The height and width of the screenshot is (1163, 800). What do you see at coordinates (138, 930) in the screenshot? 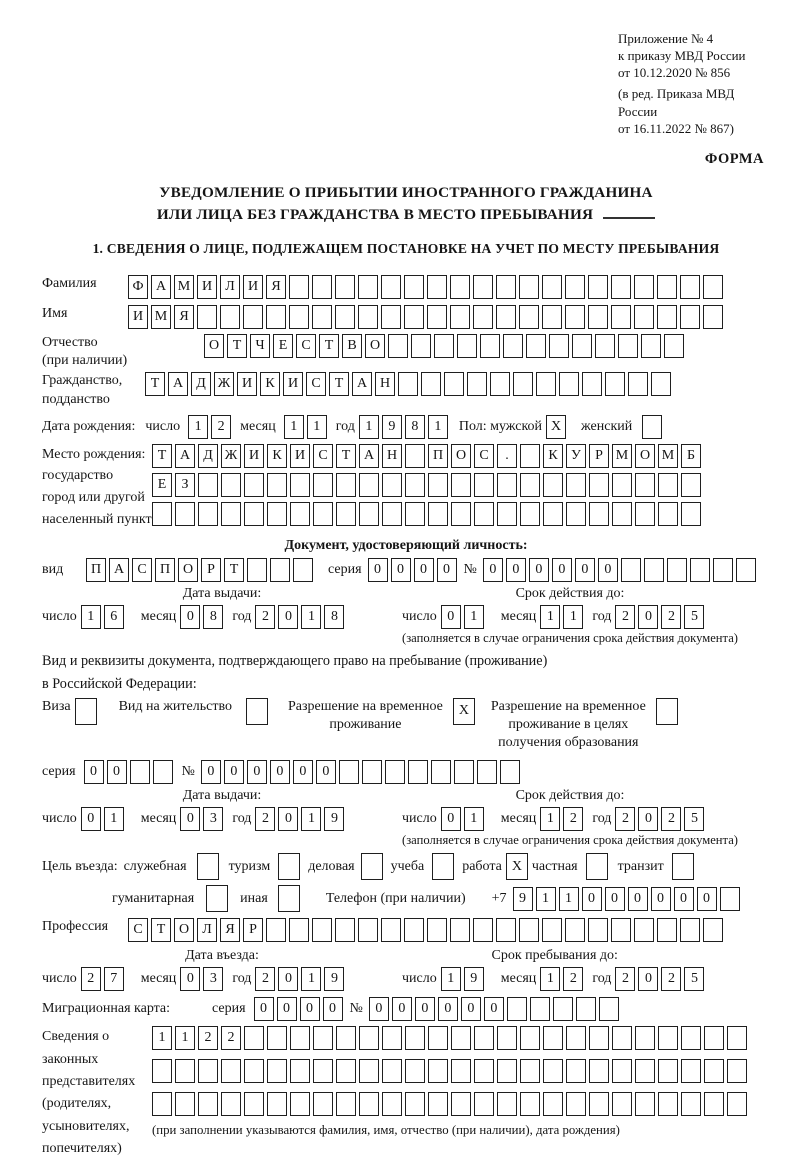
I see `char-cell: С` at bounding box center [138, 930].